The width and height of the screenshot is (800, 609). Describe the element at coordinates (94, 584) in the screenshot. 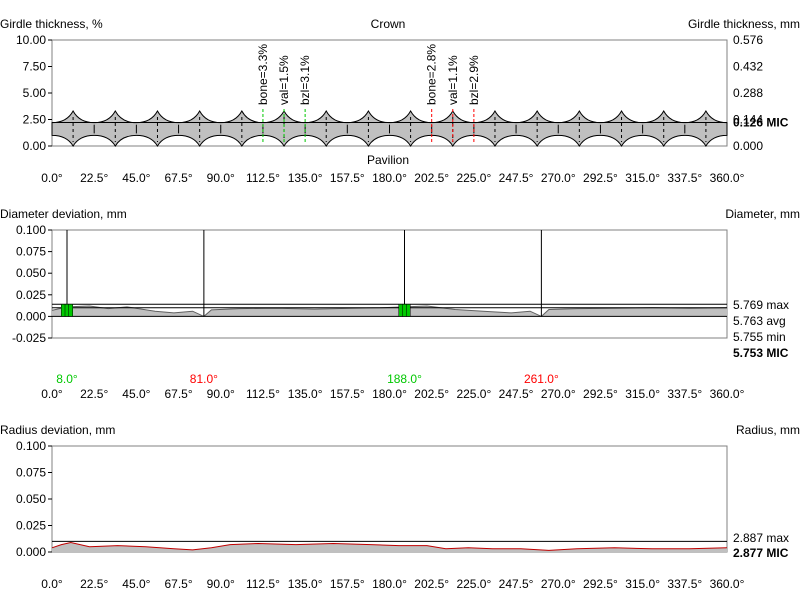

I see `radius-x-tick-label: 22.5°` at that location.